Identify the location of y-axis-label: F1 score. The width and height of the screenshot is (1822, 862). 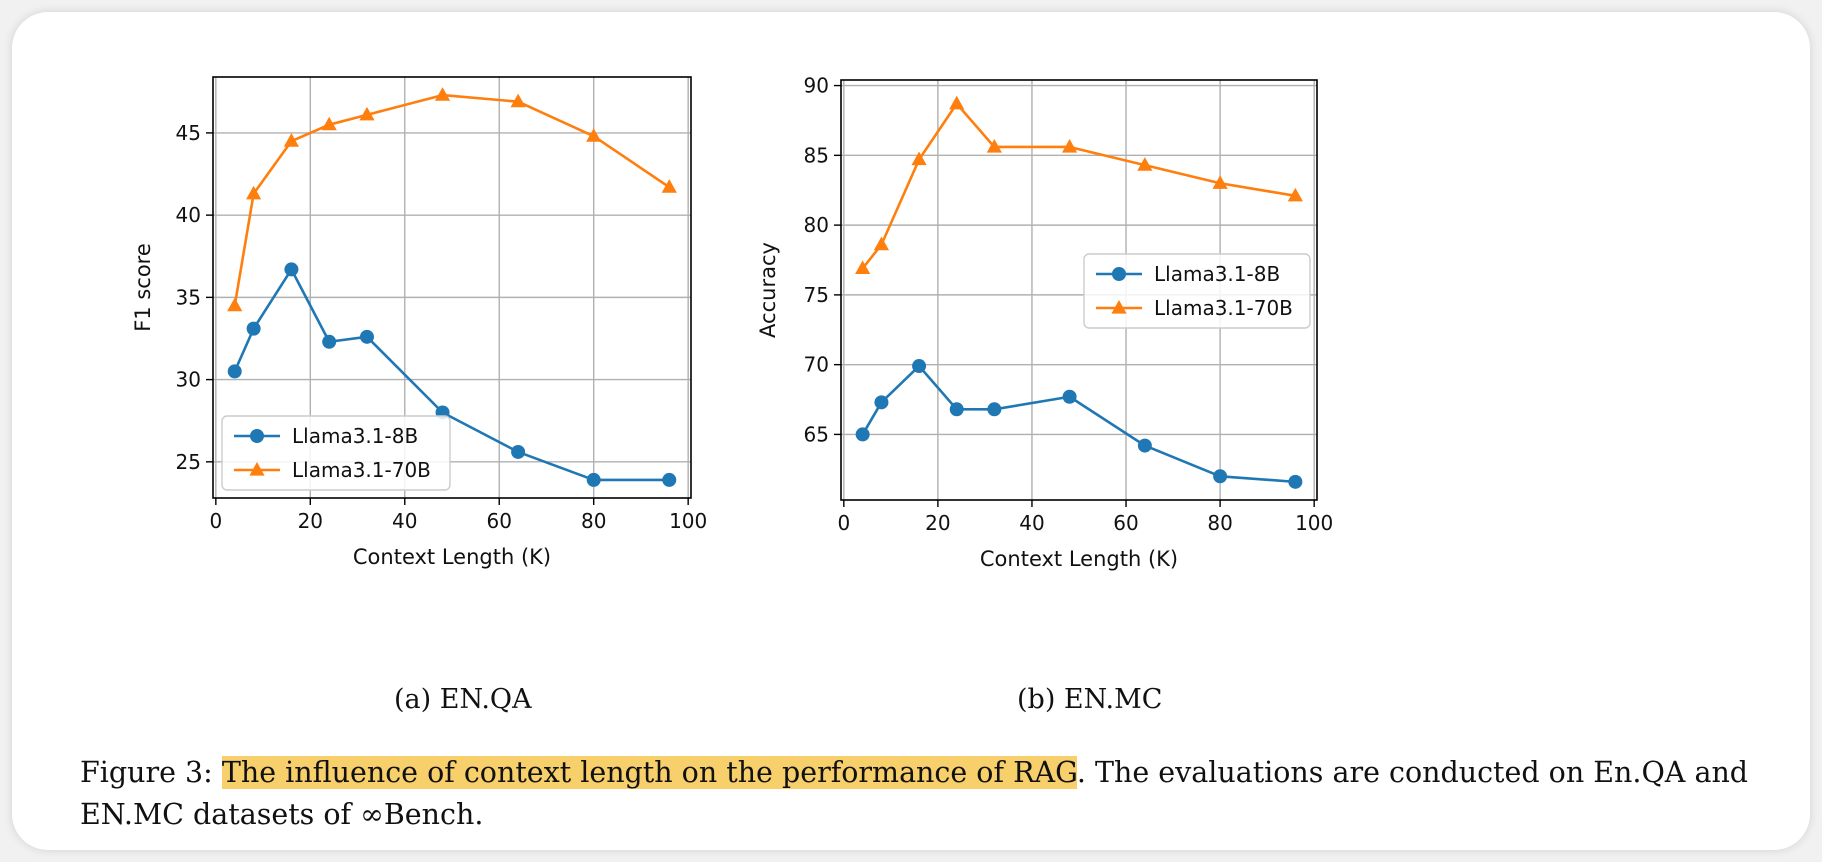
(143, 287).